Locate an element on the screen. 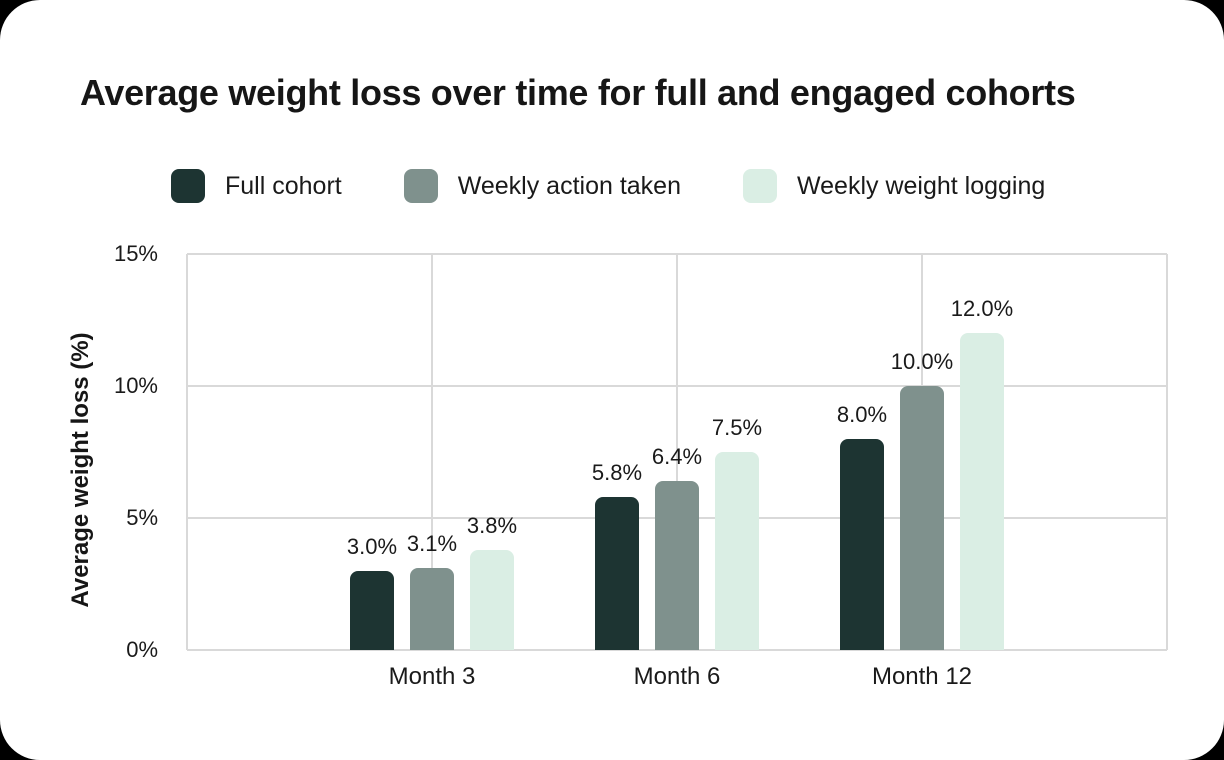 This screenshot has height=760, width=1224. y-tick-label: 10% is located at coordinates (135, 385).